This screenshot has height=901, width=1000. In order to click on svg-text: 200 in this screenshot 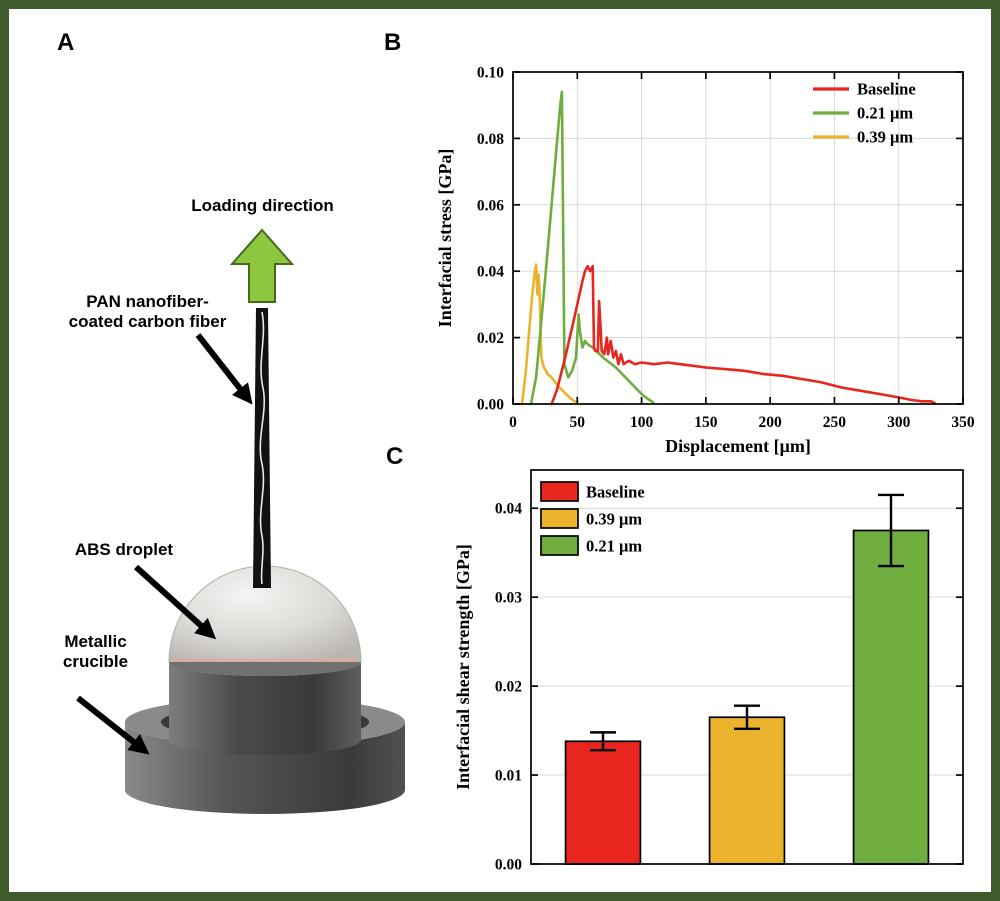, I will do `click(771, 422)`.